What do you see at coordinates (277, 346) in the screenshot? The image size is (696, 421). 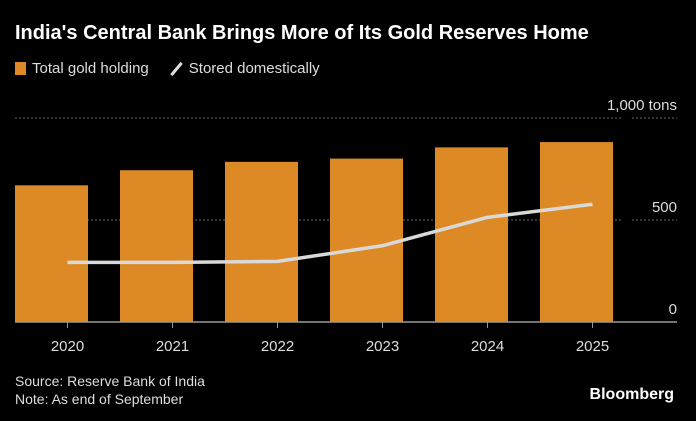 I see `x-tick-label: 2022` at bounding box center [277, 346].